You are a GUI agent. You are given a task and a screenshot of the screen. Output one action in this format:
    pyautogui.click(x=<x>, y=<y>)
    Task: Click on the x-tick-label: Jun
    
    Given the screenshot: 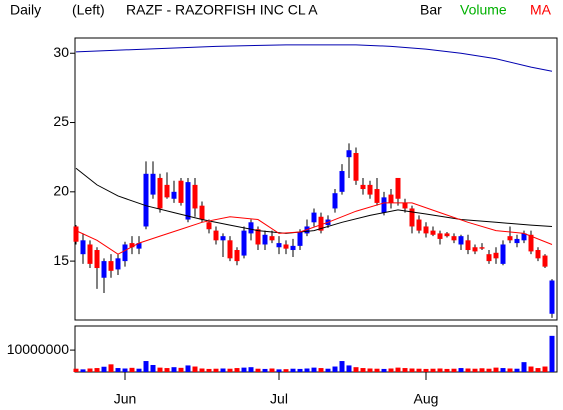 What is the action you would take?
    pyautogui.click(x=125, y=399)
    